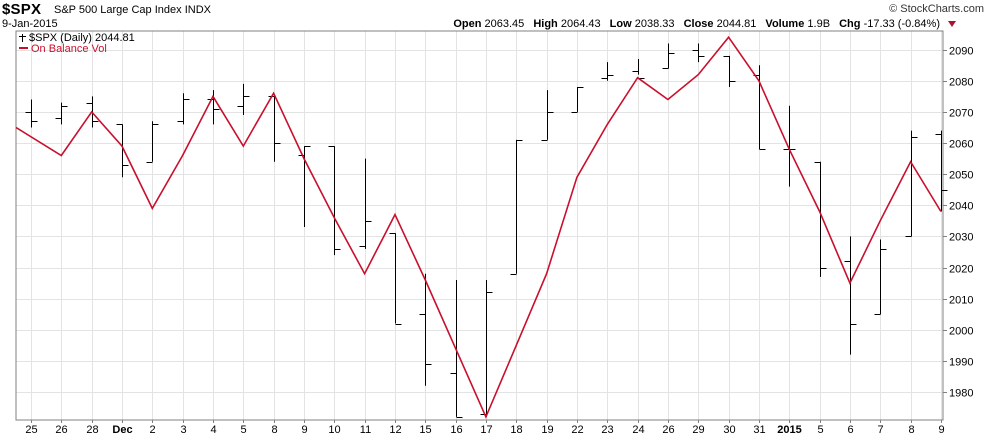  I want to click on x-tick-label: 3, so click(183, 430).